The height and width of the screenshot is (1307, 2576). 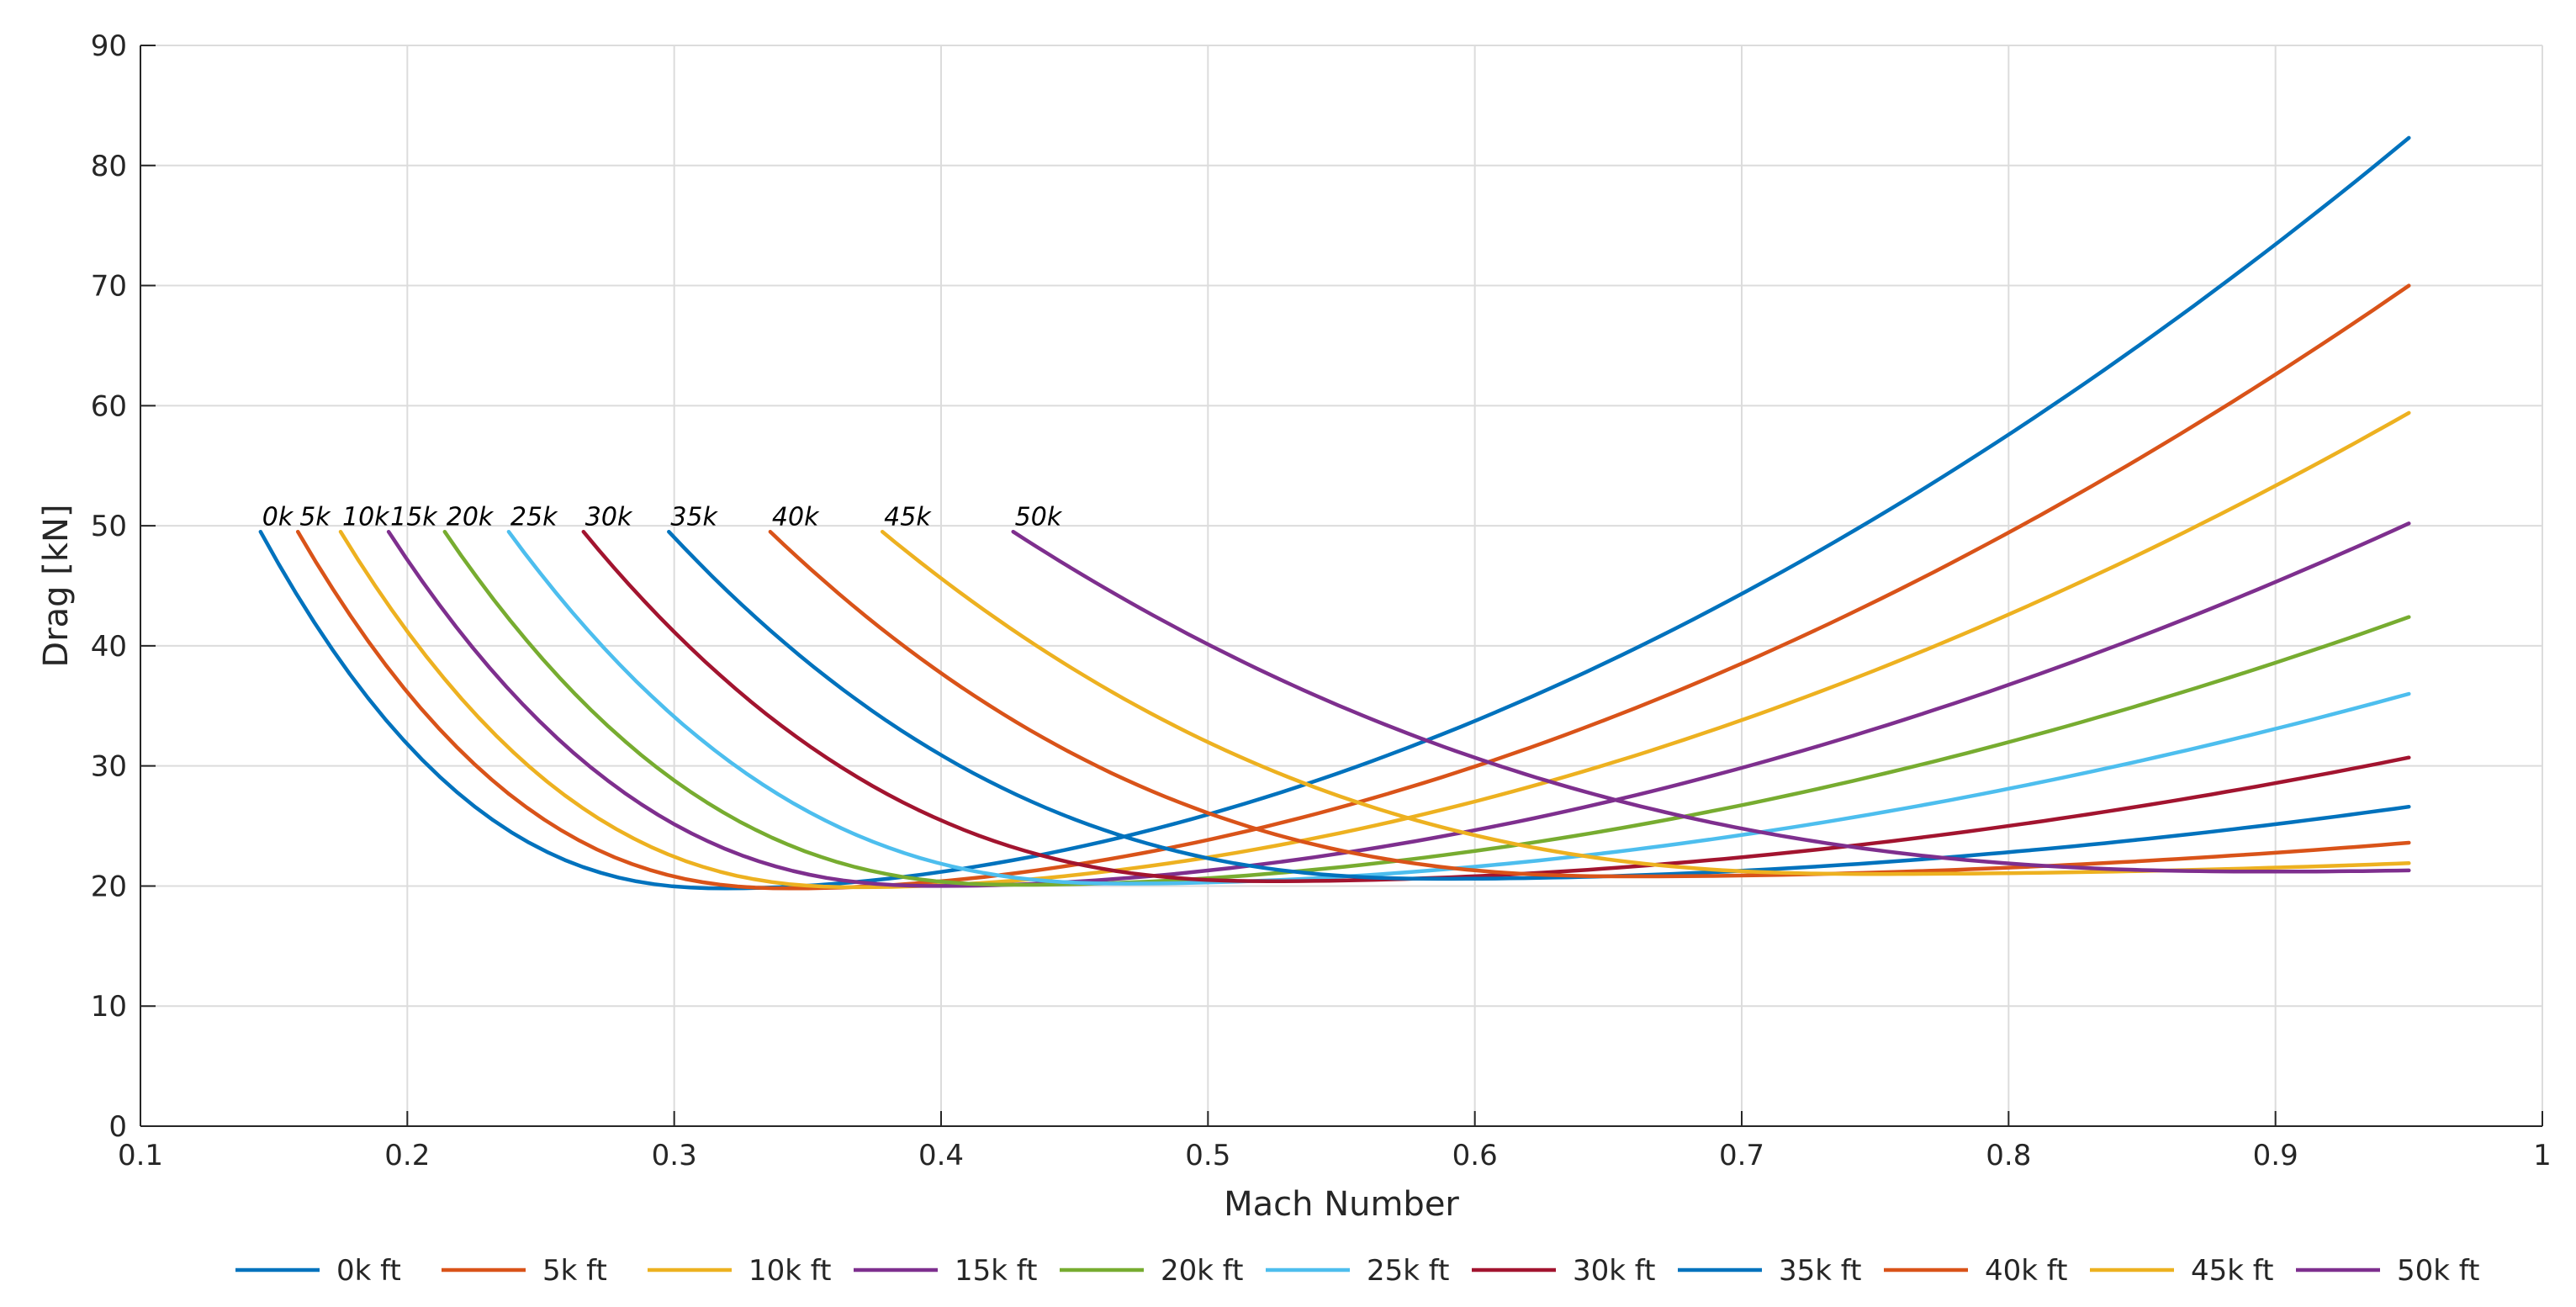 I want to click on y-tick-label-9: 90, so click(x=109, y=46).